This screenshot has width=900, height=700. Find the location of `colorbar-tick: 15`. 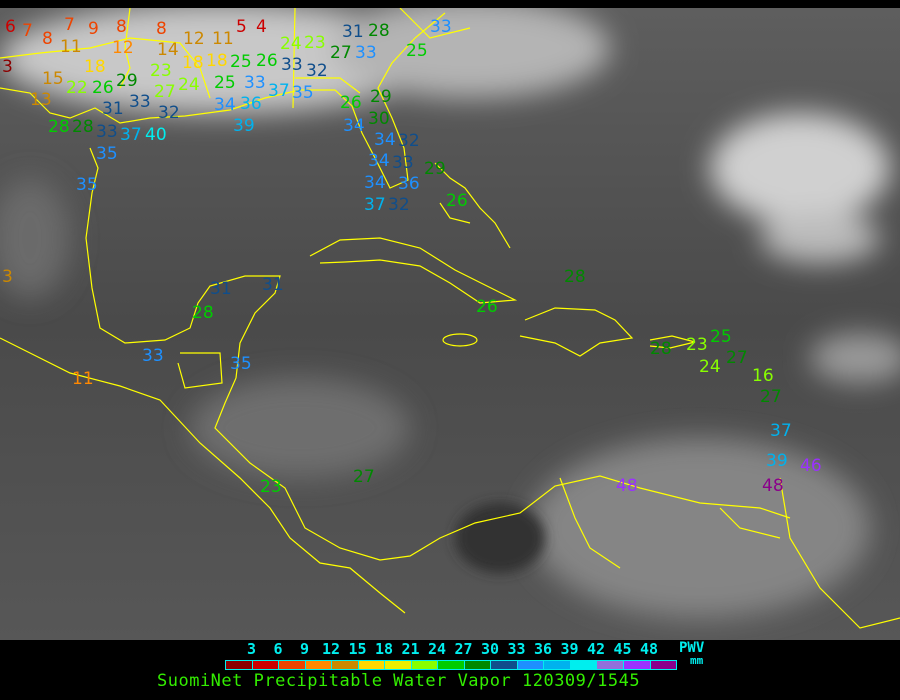

colorbar-tick: 15 is located at coordinates (357, 649).